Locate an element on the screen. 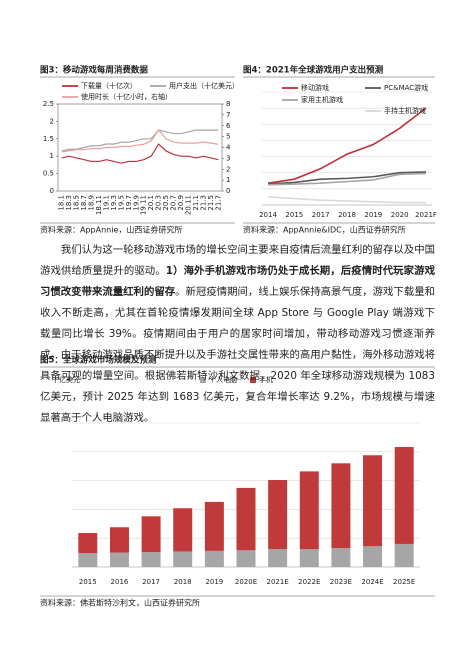 Image resolution: width=474 pixels, height=670 pixels. x-tick-label: 20.7 is located at coordinates (174, 203).